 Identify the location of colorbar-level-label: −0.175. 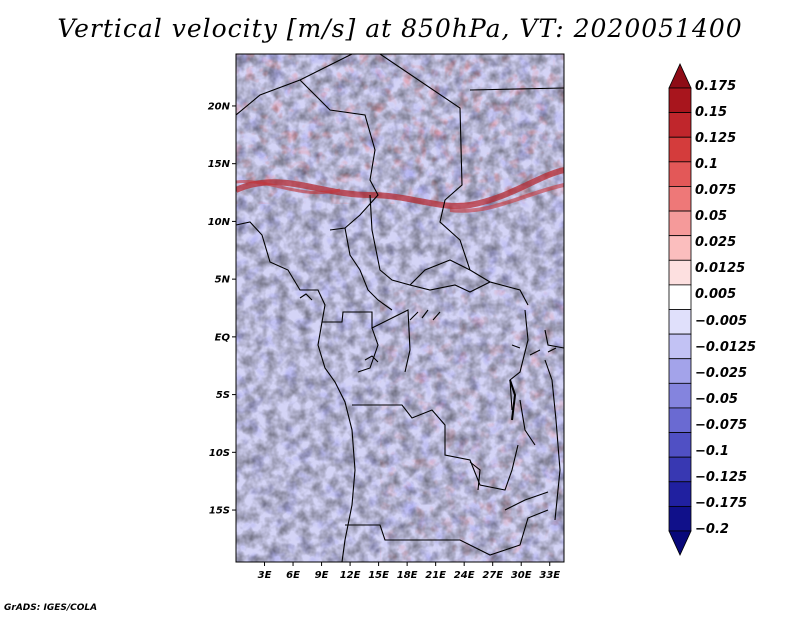
(721, 503).